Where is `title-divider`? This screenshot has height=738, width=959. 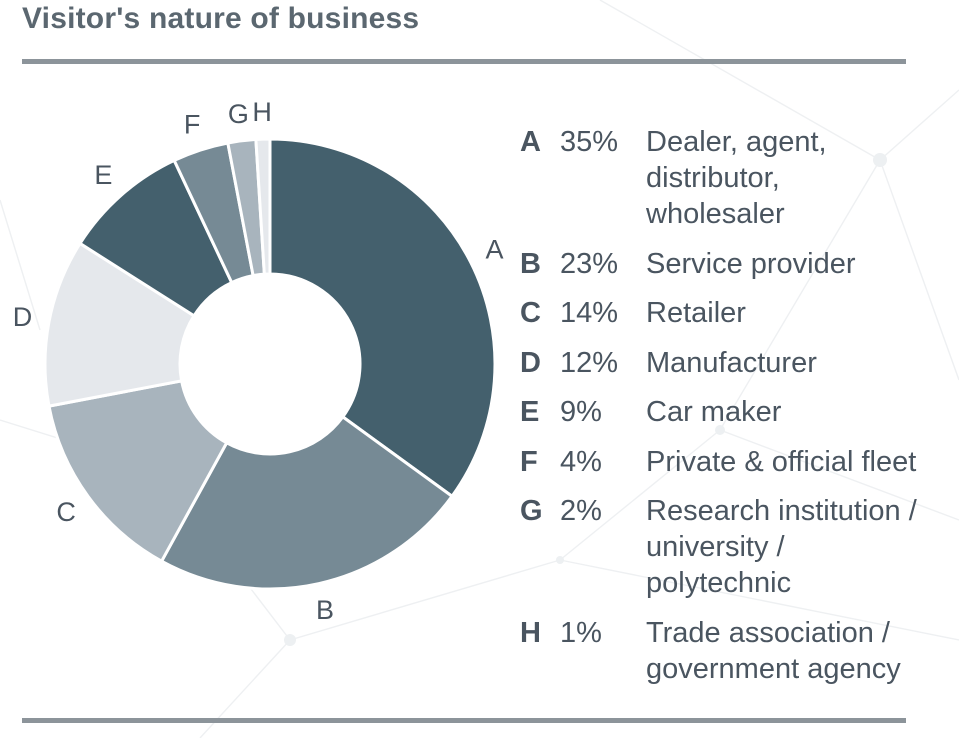
title-divider is located at coordinates (464, 61).